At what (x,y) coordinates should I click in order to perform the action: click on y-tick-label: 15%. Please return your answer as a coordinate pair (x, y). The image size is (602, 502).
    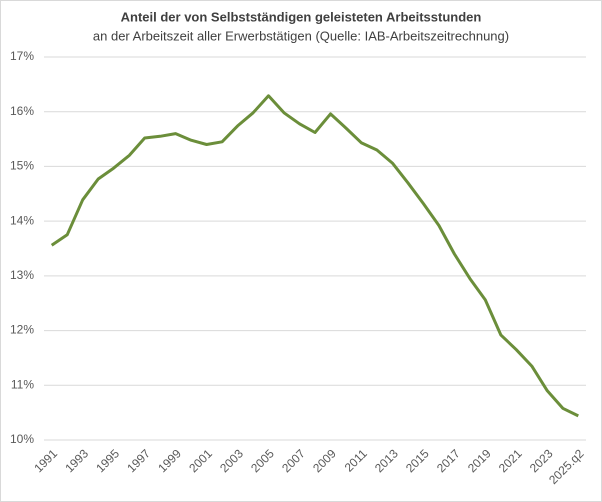
    Looking at the image, I should click on (22, 166).